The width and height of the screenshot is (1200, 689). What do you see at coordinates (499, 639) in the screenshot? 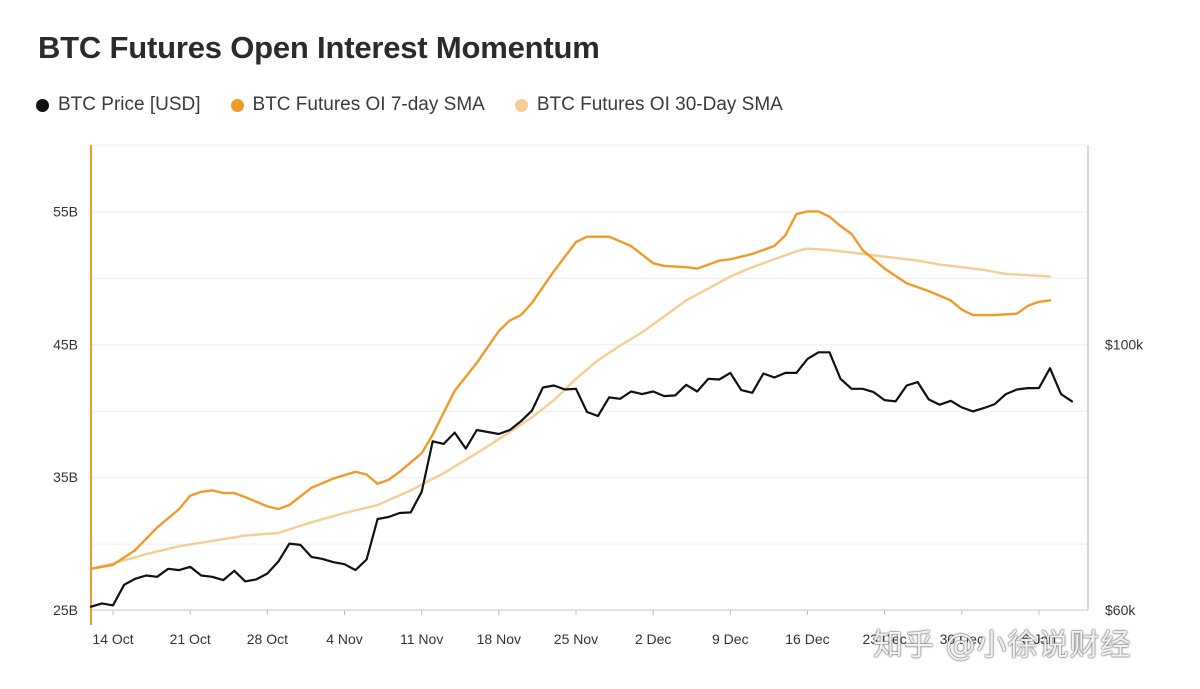
I see `x-tick-label: 18 Nov` at bounding box center [499, 639].